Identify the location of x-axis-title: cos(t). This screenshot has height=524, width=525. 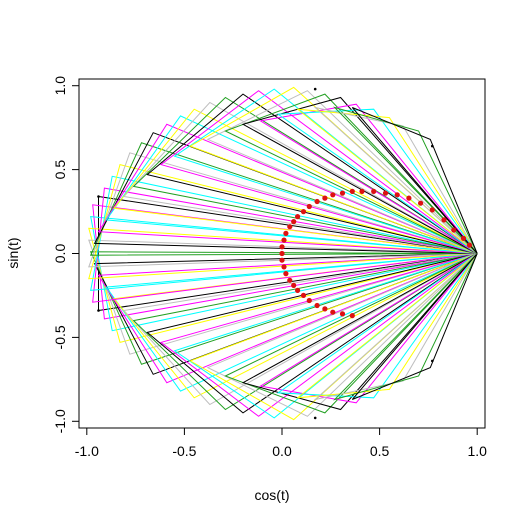
(272, 495).